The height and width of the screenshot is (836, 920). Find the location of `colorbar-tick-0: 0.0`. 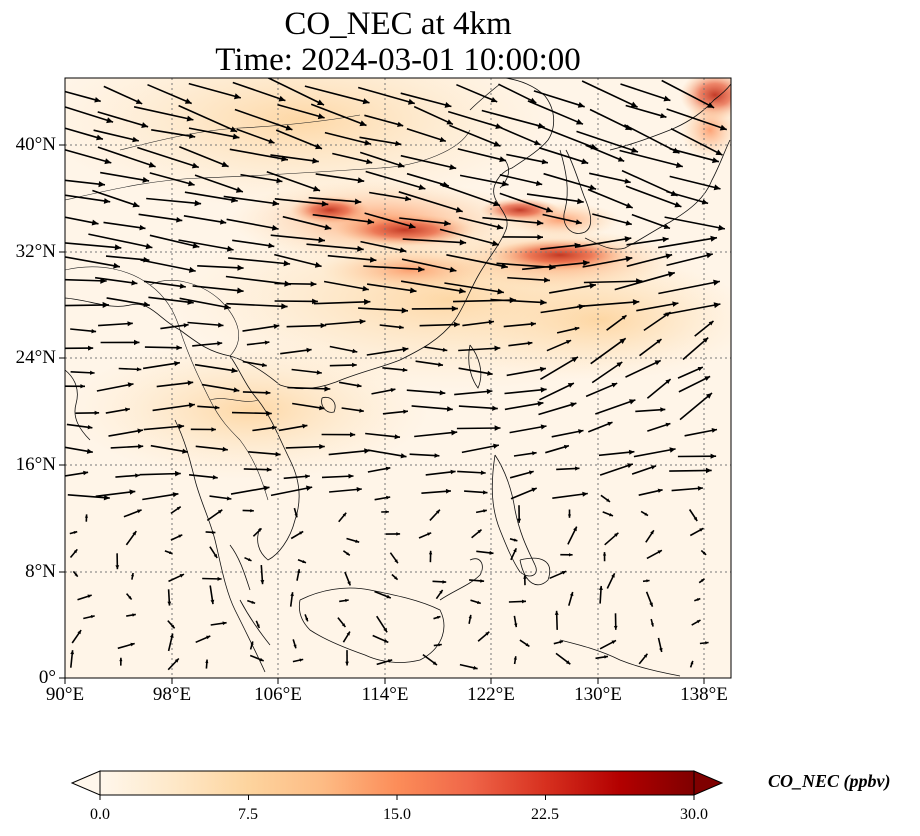

colorbar-tick-0: 0.0 is located at coordinates (100, 814).